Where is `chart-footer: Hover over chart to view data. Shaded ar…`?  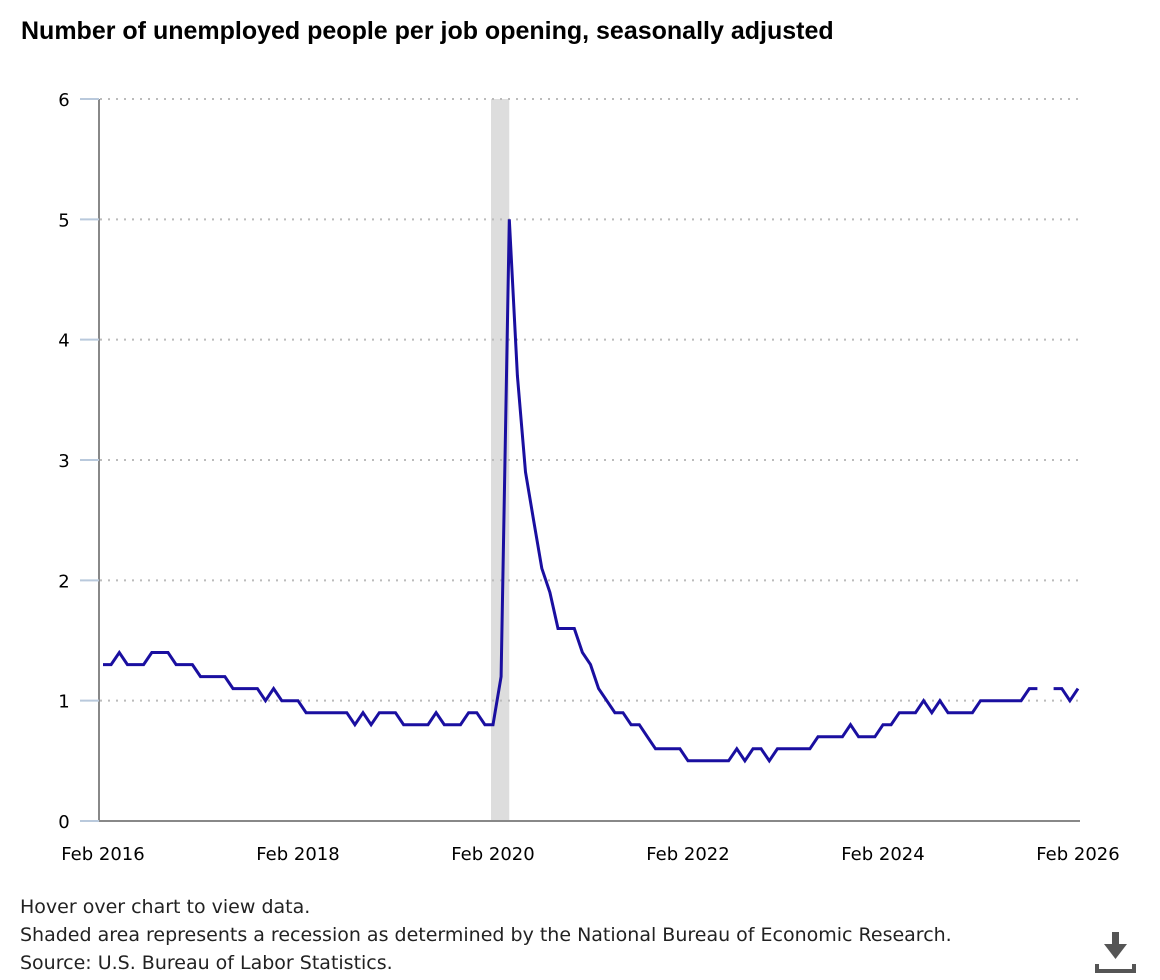
chart-footer: Hover over chart to view data. Shaded ar… is located at coordinates (486, 935).